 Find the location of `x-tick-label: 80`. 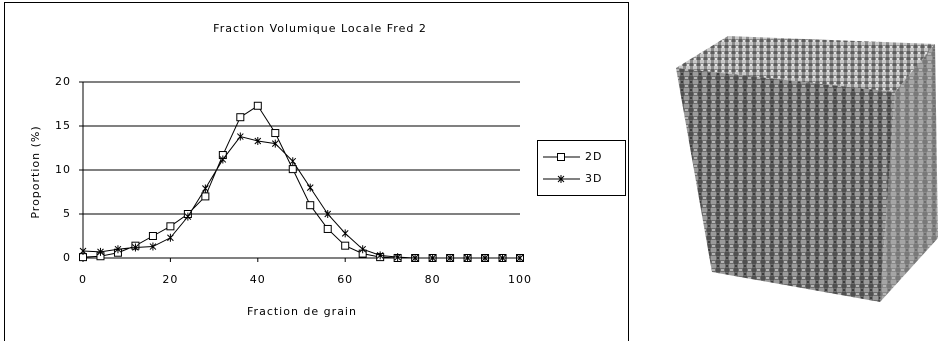

x-tick-label: 80 is located at coordinates (433, 279).